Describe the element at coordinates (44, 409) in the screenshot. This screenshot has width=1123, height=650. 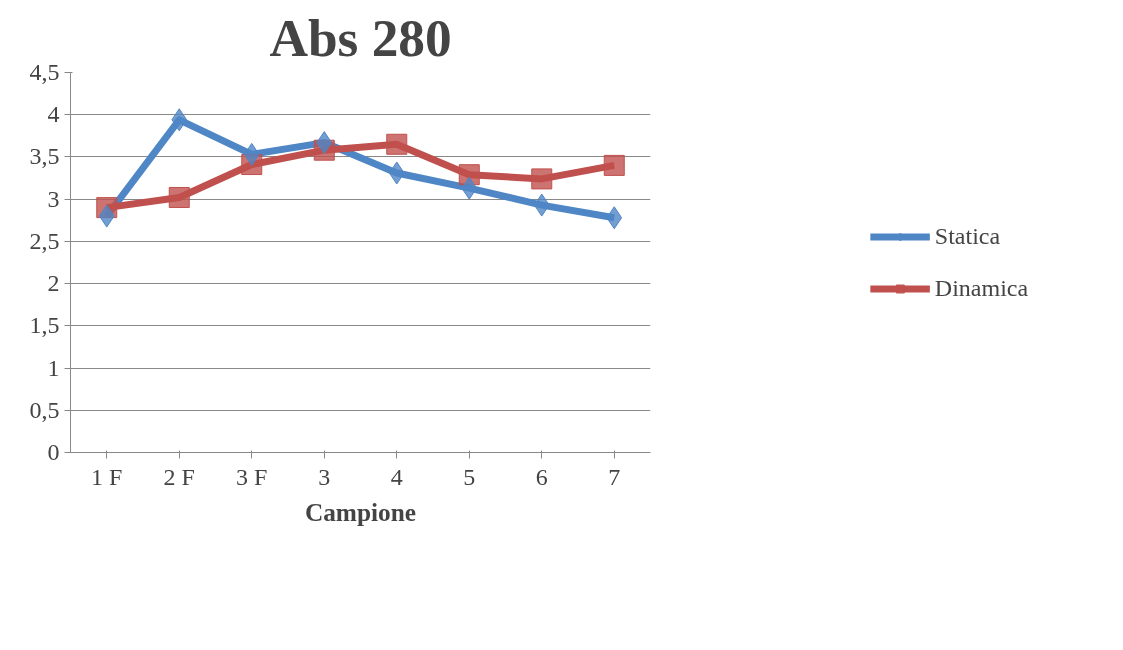
I see `y-tick-label: 0,5` at that location.